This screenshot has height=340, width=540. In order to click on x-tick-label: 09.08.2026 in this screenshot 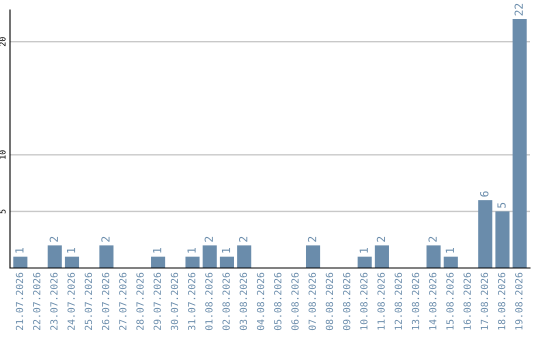, I will do `click(346, 301)`.